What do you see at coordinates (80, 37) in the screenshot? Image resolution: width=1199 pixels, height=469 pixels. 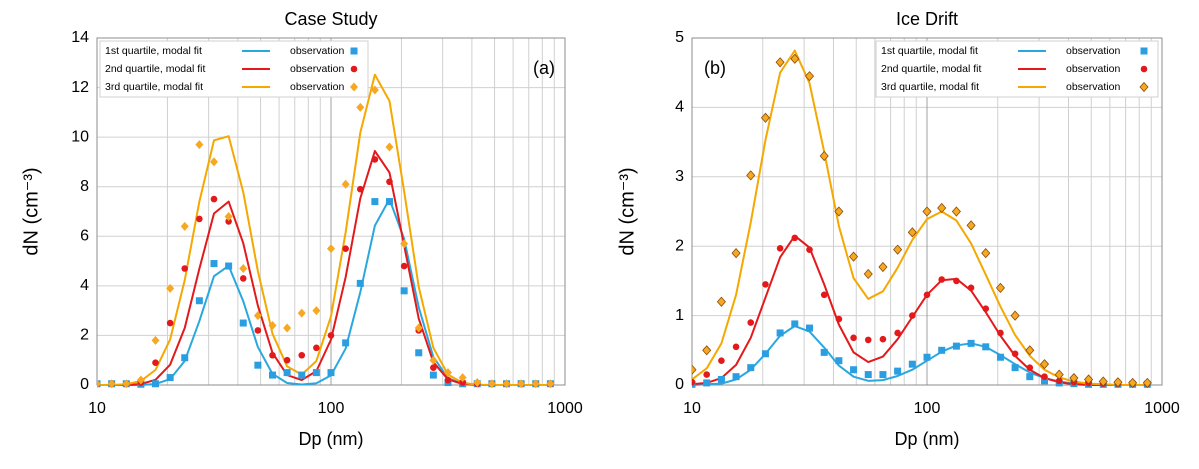 I see `y-tick-label: 14` at bounding box center [80, 37].